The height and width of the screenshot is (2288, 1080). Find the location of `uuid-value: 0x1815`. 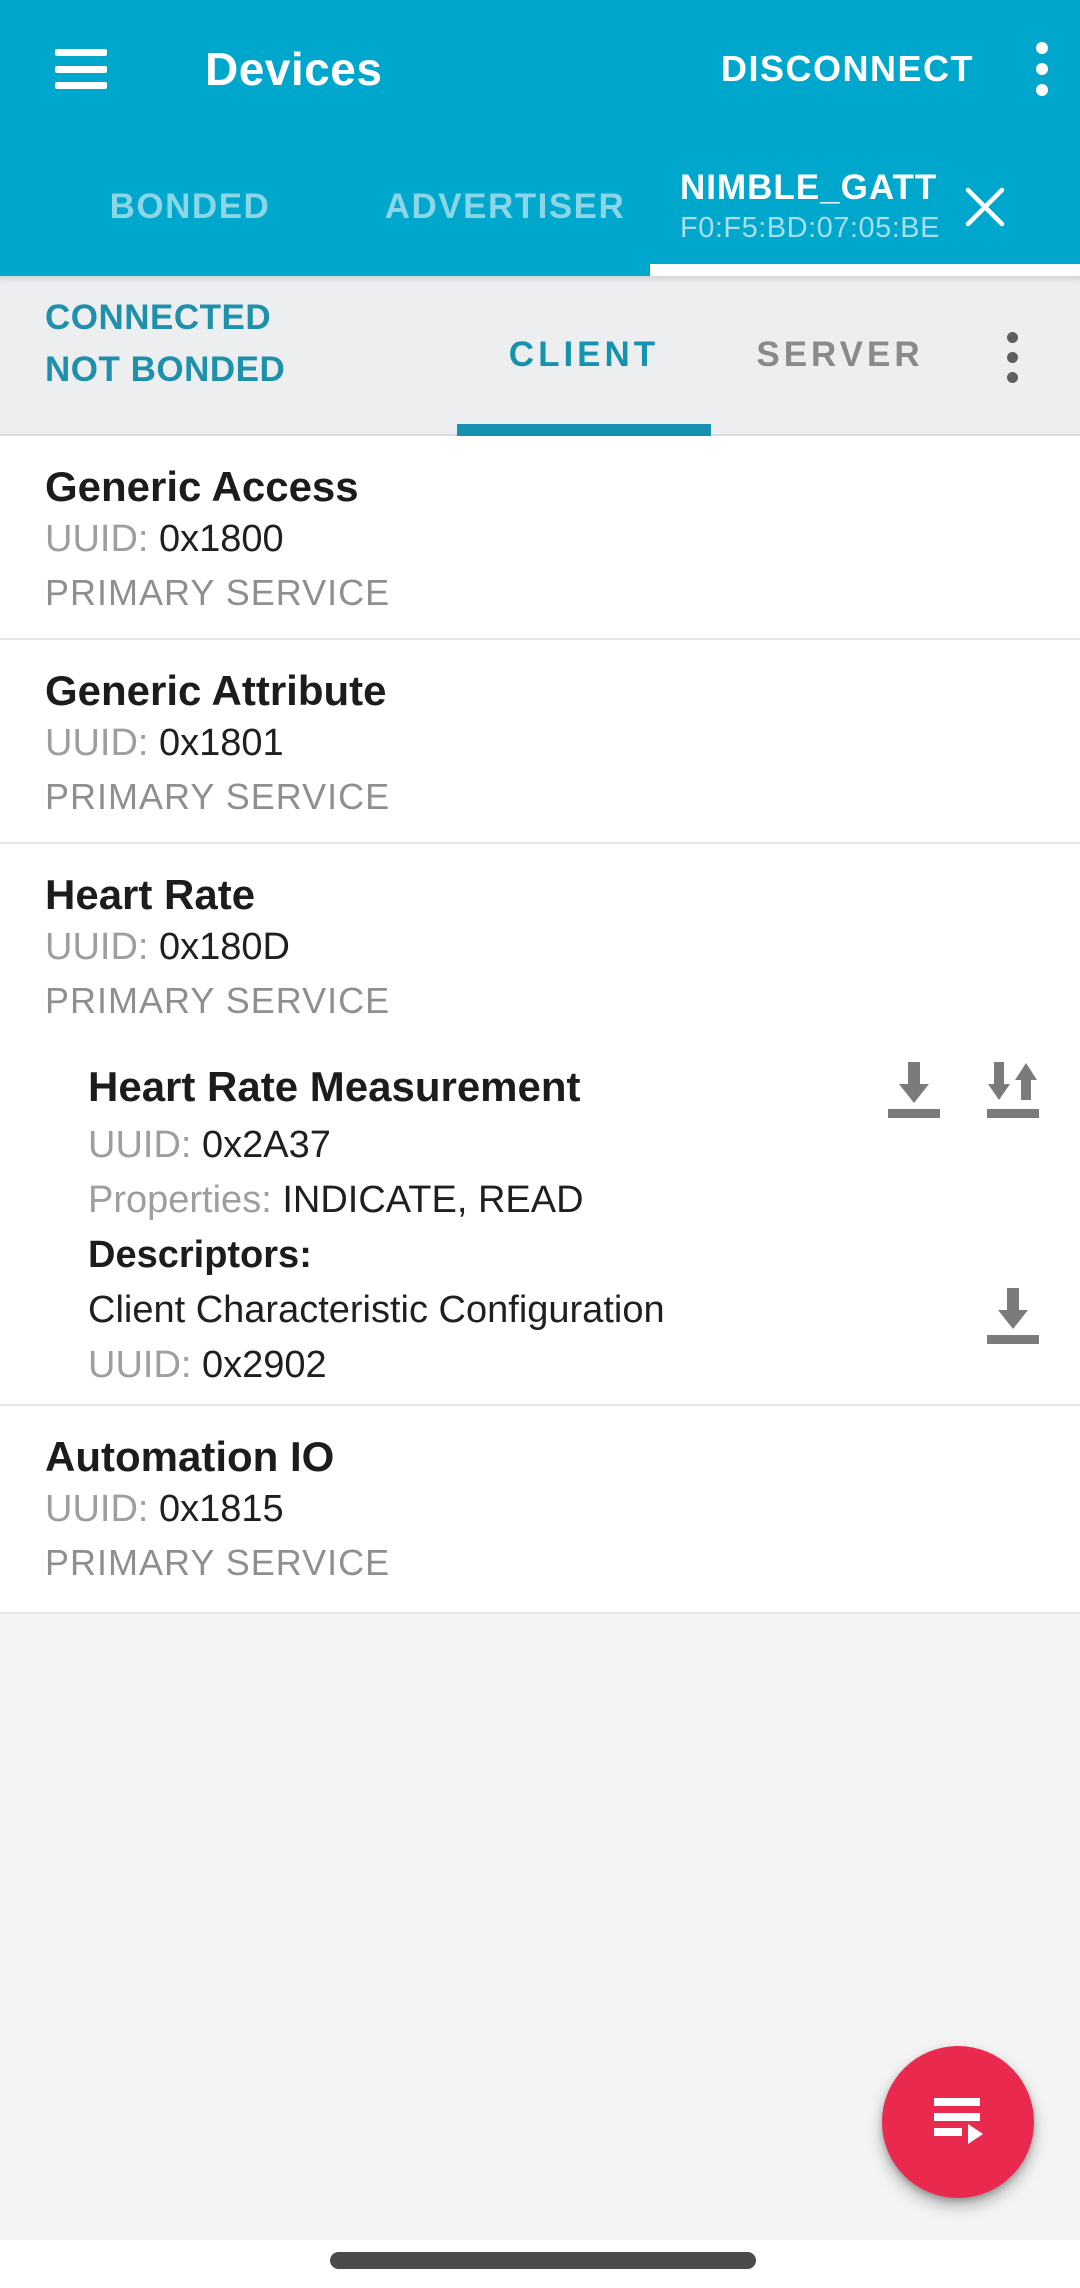

uuid-value: 0x1815 is located at coordinates (221, 1509).